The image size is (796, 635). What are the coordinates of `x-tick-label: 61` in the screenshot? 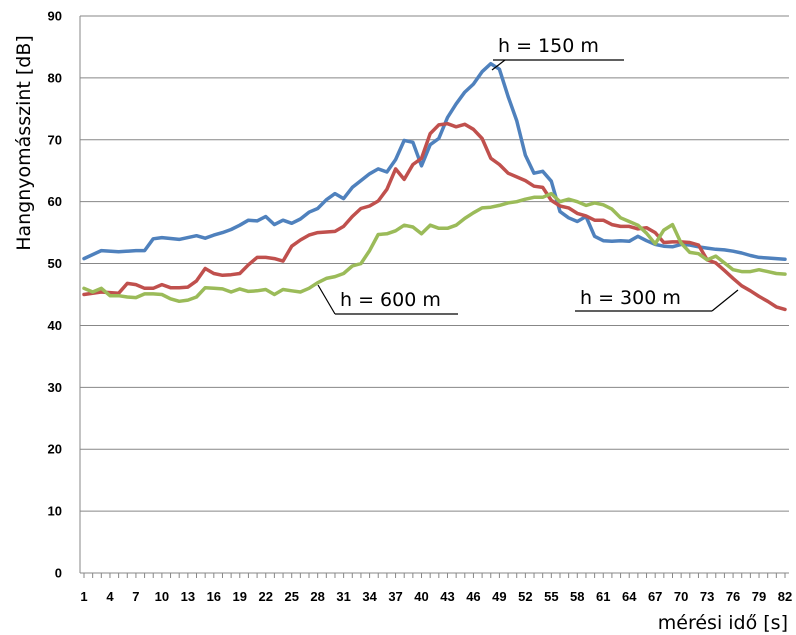 It's located at (603, 596).